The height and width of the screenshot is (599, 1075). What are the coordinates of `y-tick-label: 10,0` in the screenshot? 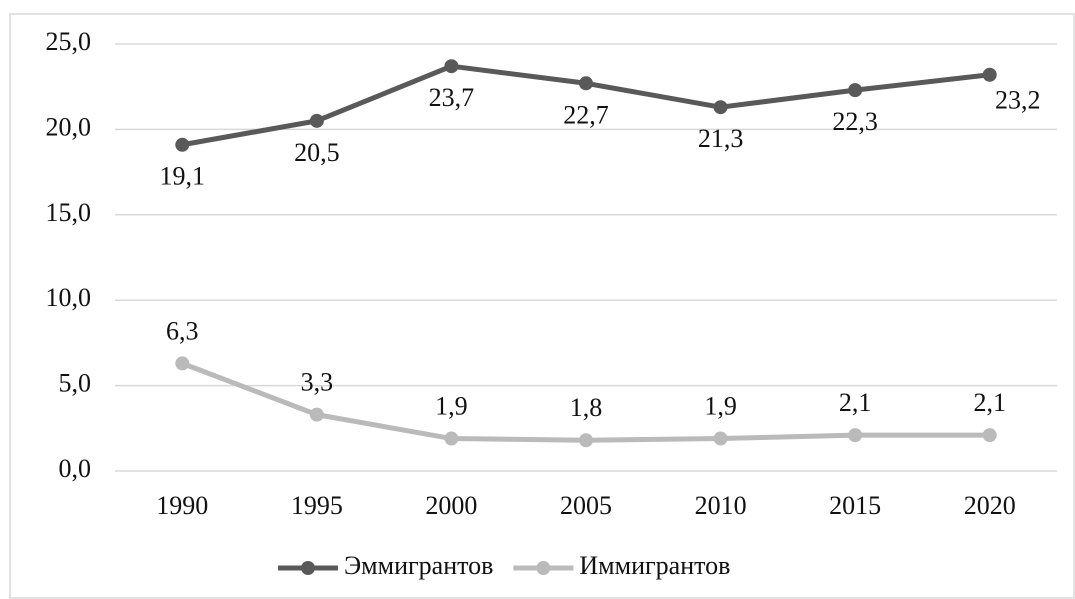 It's located at (69, 297).